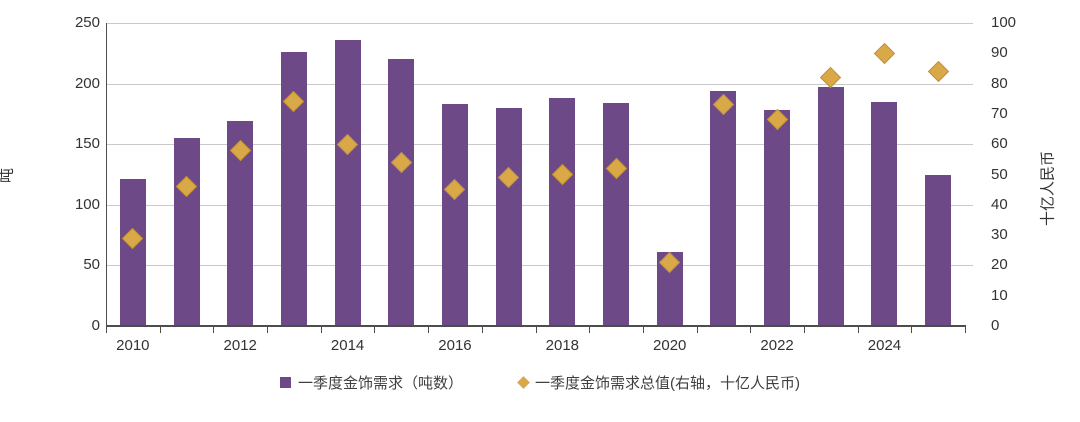  Describe the element at coordinates (536, 326) in the screenshot. I see `x-axis-line` at that location.